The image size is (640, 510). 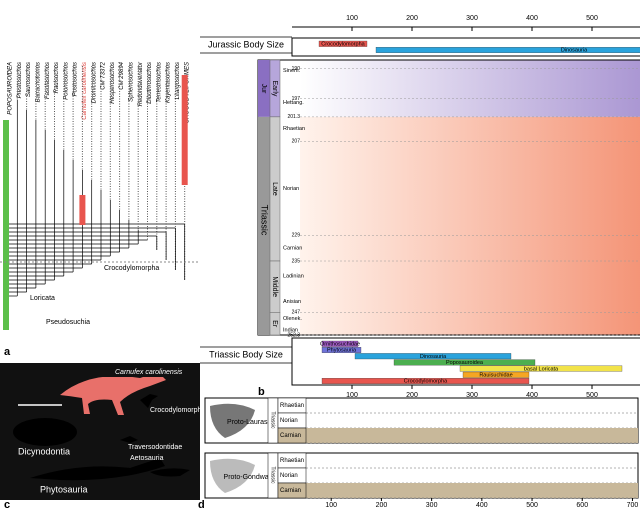 I want to click on clade-label: Pseudosuchia, so click(x=68, y=322).